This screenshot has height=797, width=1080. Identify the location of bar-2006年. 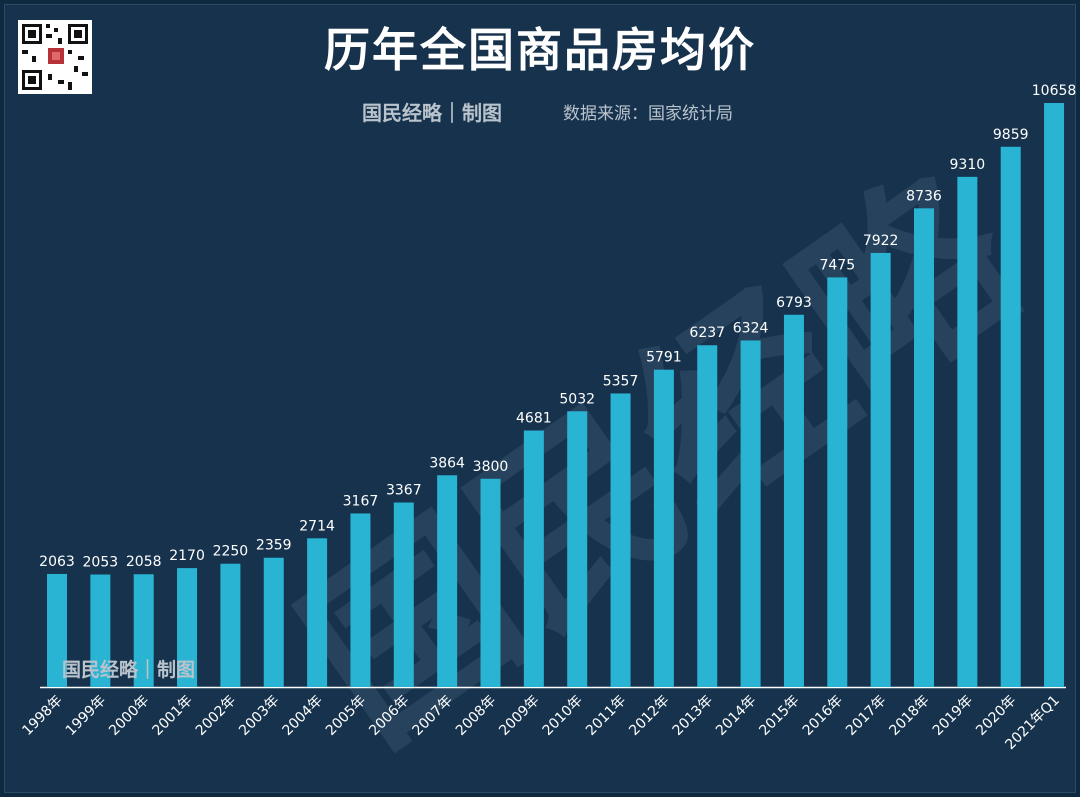
(403, 594).